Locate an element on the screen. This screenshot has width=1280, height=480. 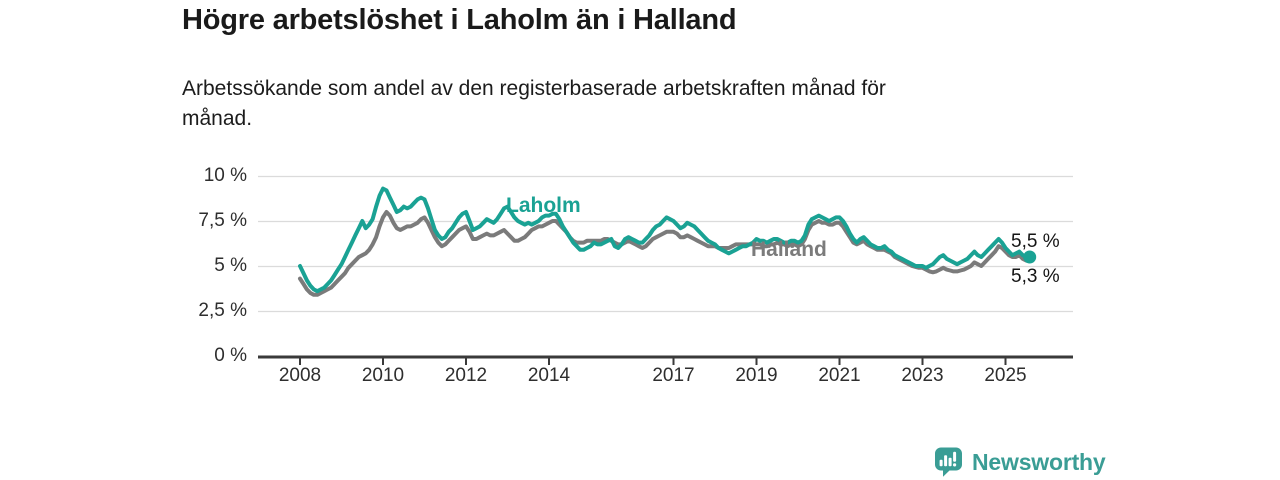
series-label-laholm: Laholm is located at coordinates (543, 205).